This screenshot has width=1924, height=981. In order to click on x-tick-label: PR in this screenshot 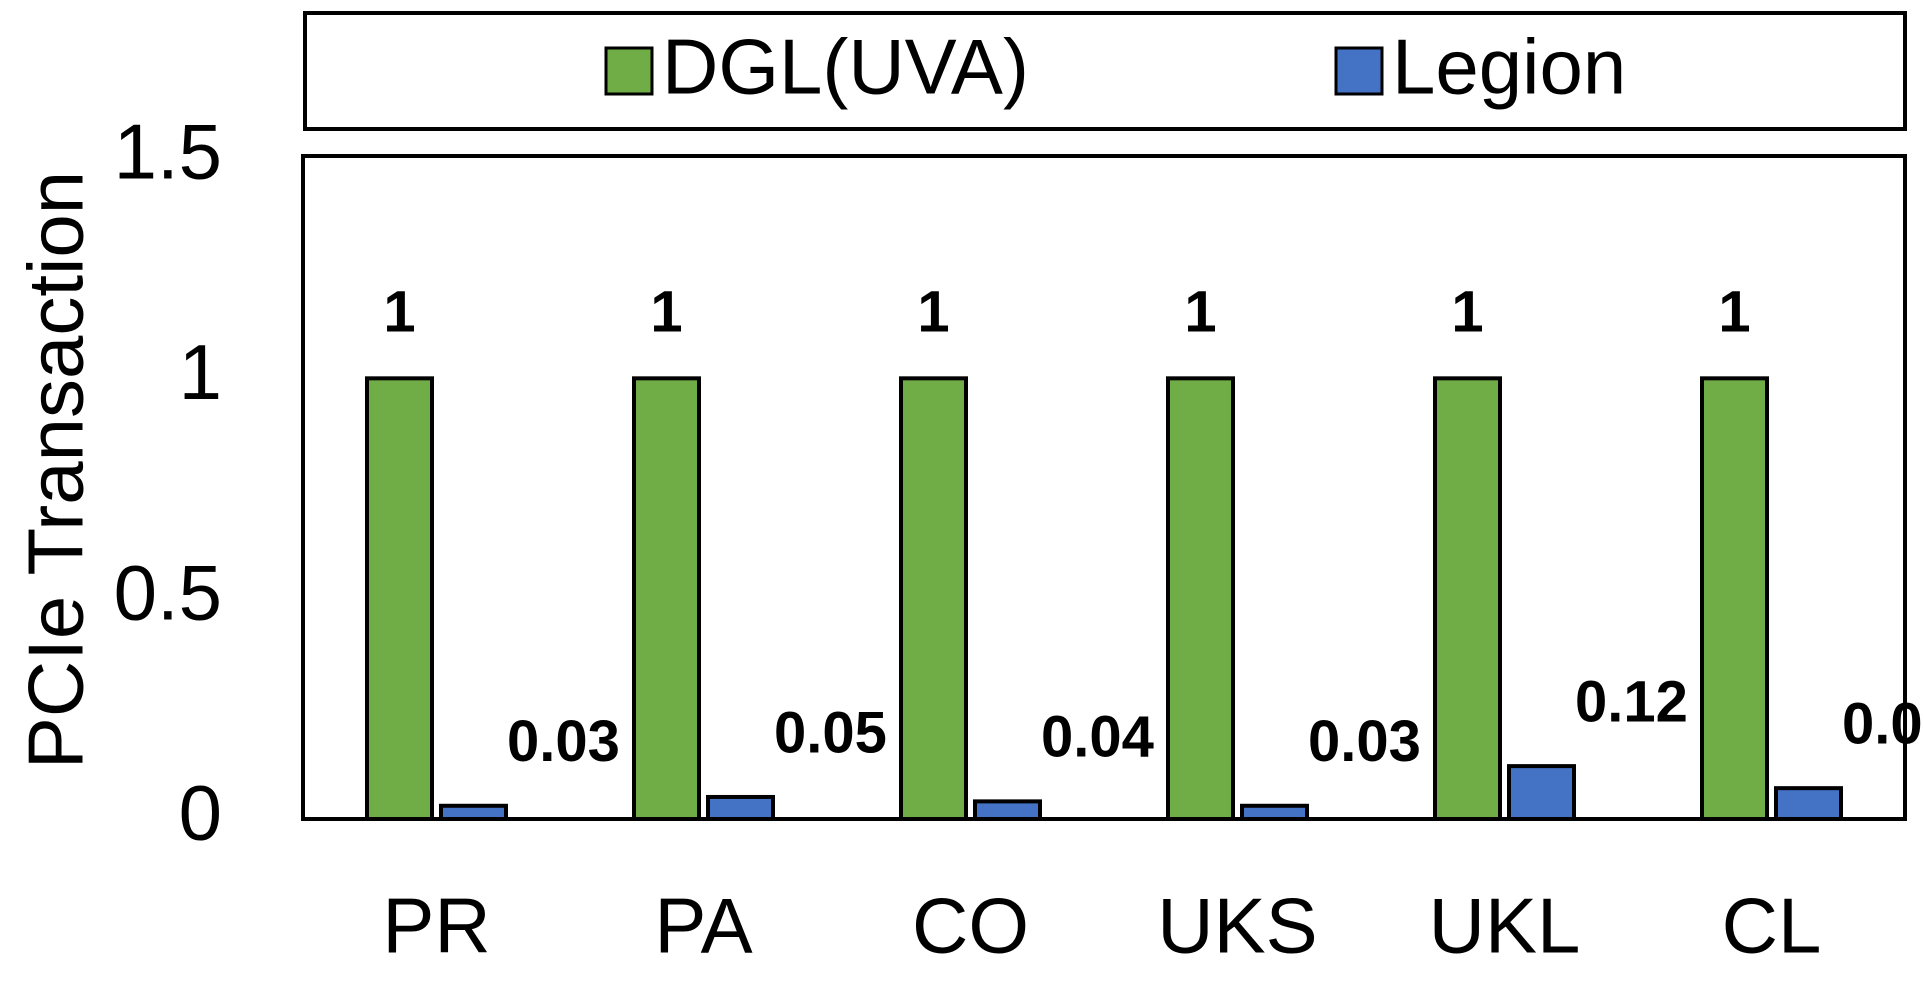, I will do `click(436, 926)`.